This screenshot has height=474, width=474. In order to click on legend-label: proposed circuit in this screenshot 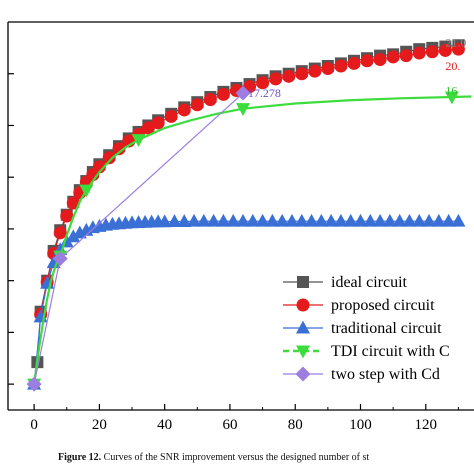, I will do `click(383, 305)`.